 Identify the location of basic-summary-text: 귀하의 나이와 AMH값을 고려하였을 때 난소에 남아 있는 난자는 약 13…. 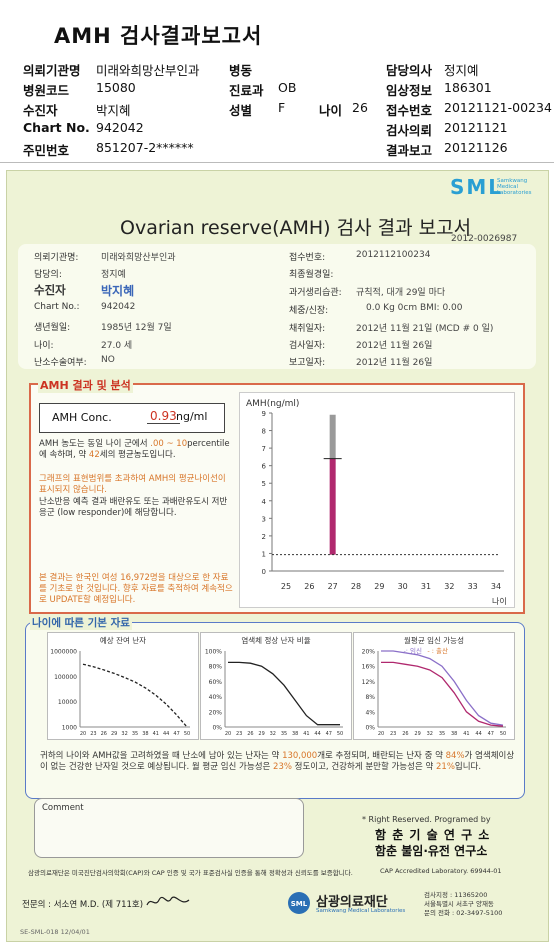
(277, 761).